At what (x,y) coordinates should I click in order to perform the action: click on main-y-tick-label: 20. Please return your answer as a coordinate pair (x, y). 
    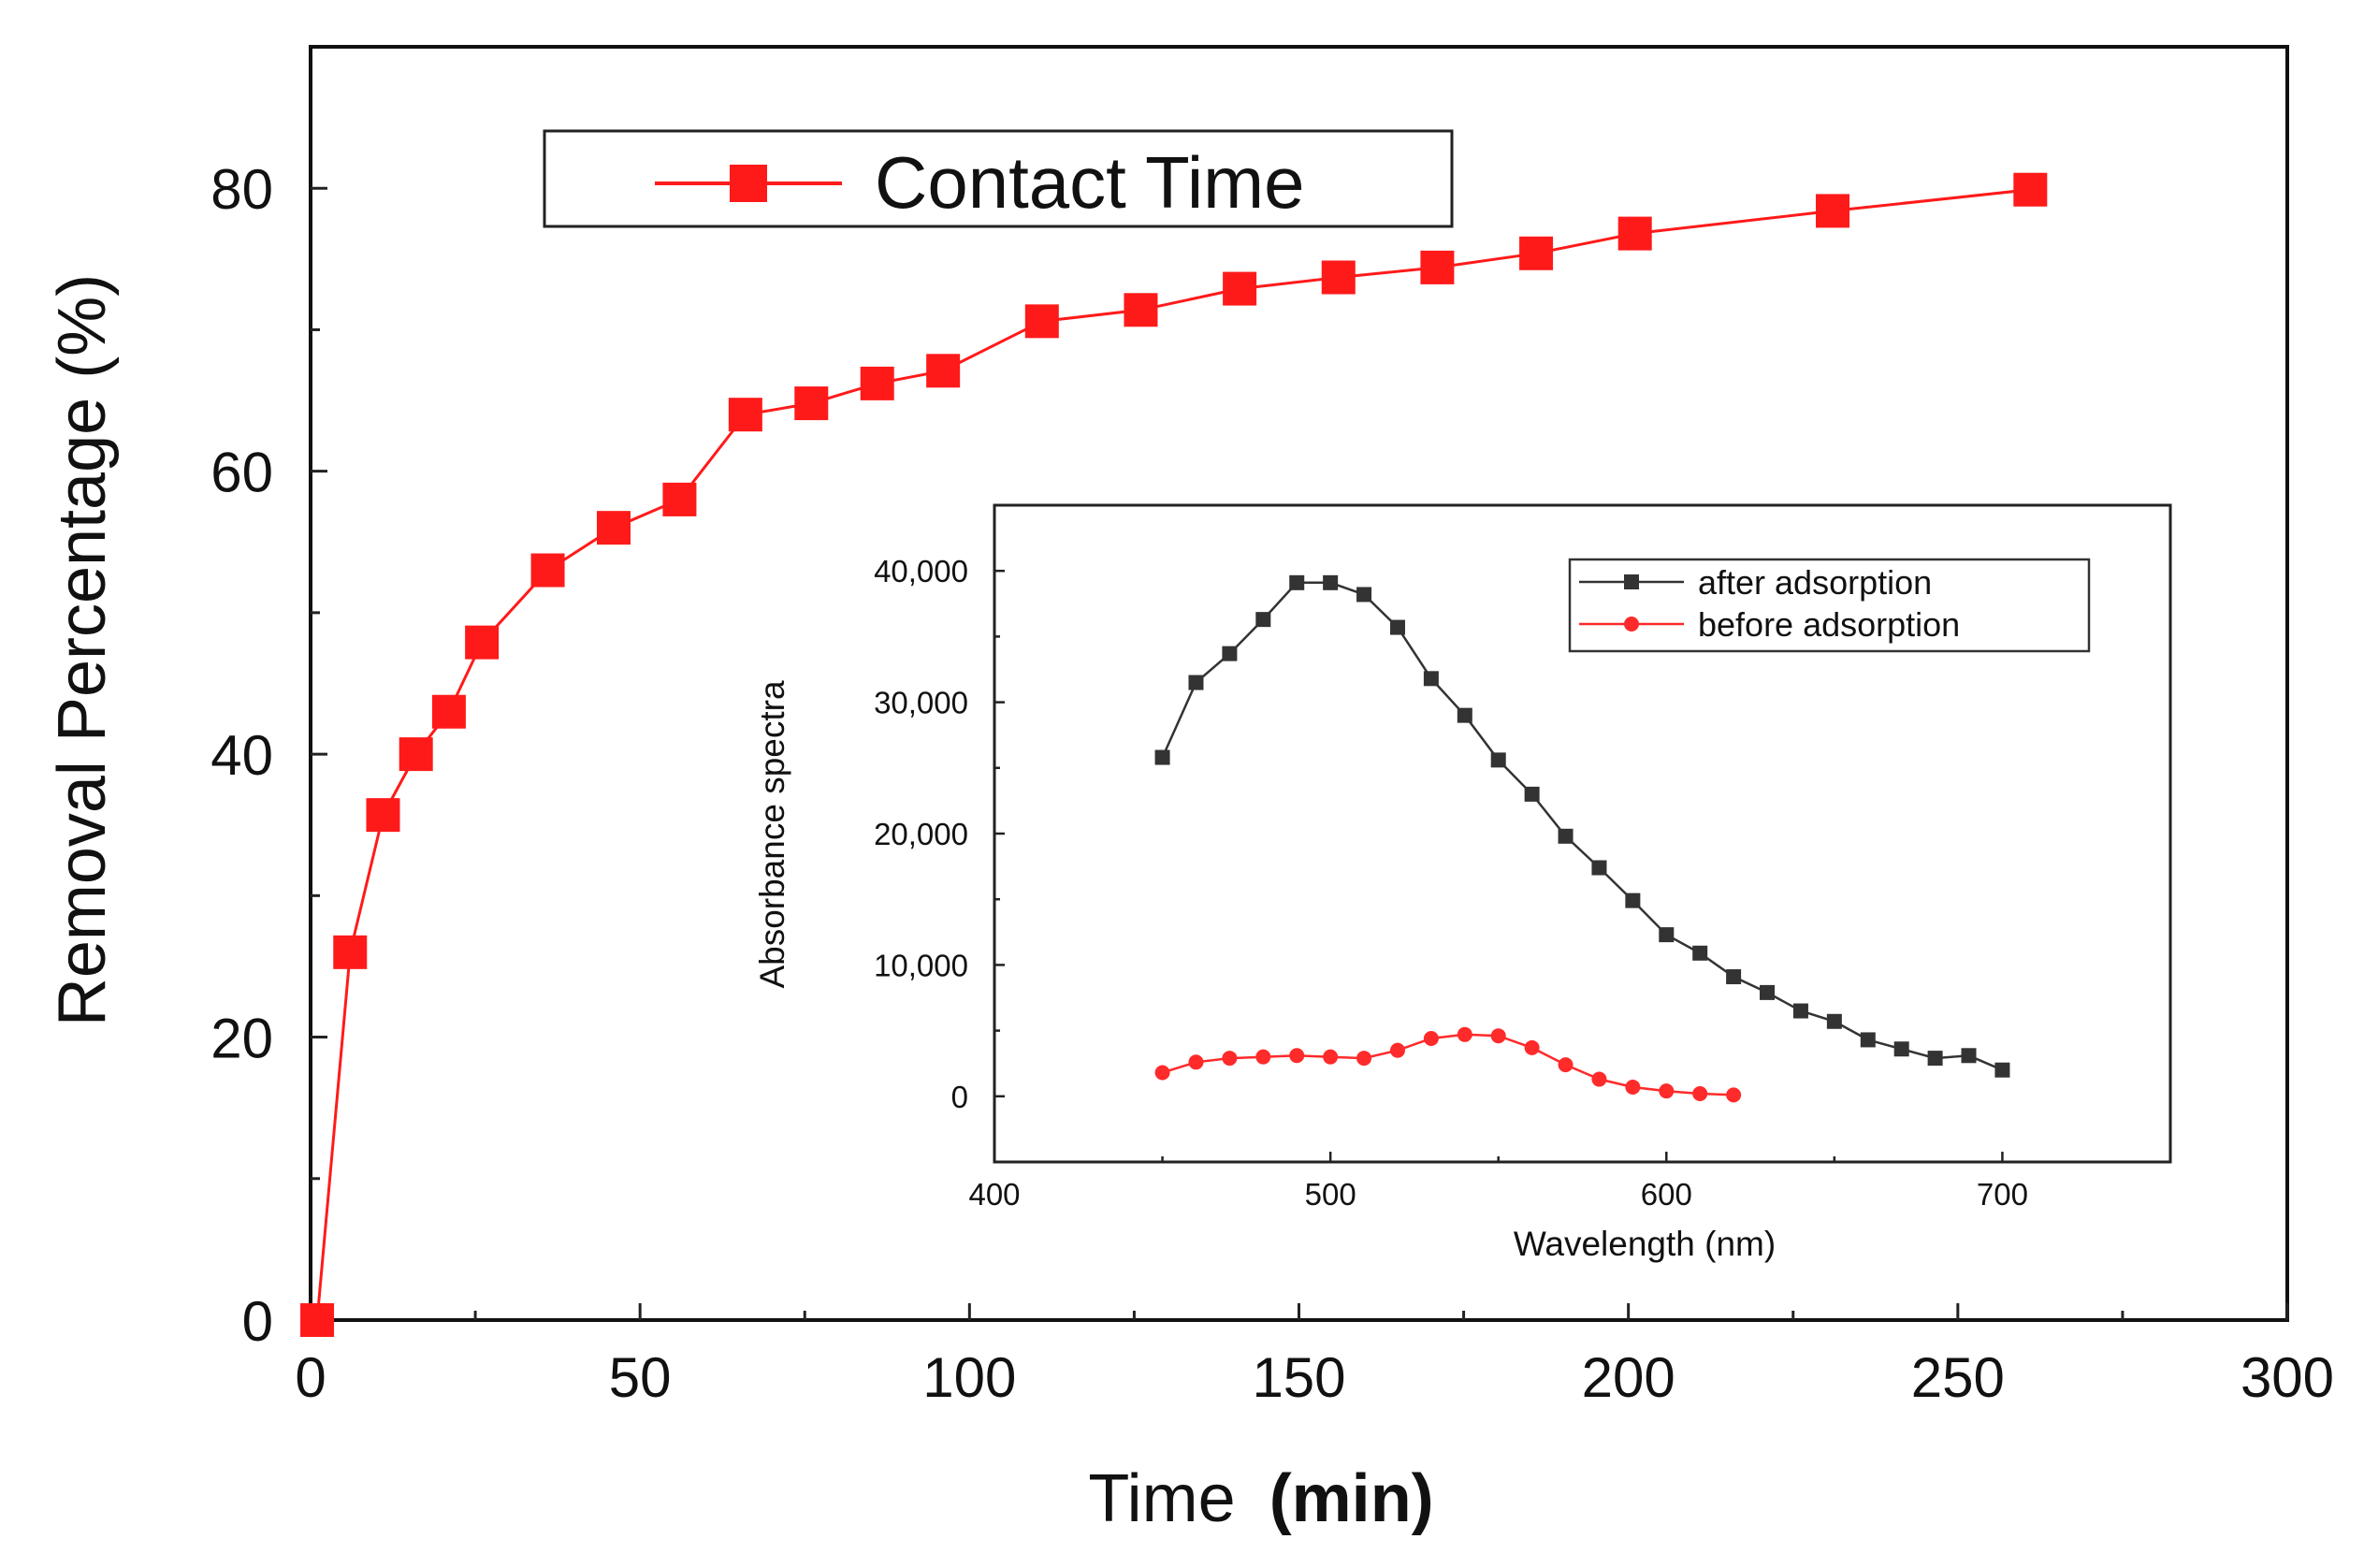
    Looking at the image, I should click on (241, 1039).